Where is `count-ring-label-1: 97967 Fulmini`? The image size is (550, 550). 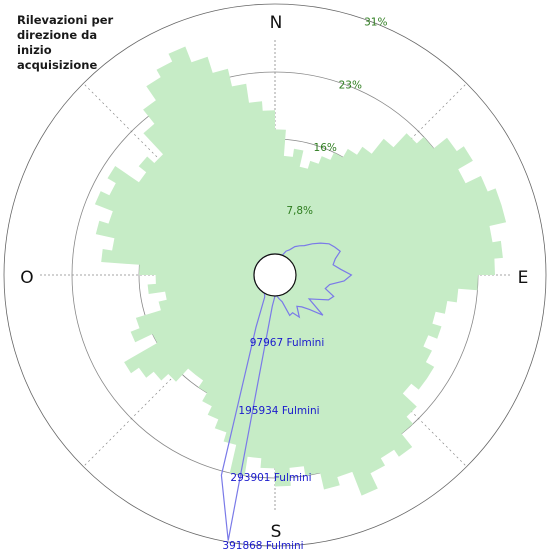
count-ring-label-1: 97967 Fulmini is located at coordinates (287, 343).